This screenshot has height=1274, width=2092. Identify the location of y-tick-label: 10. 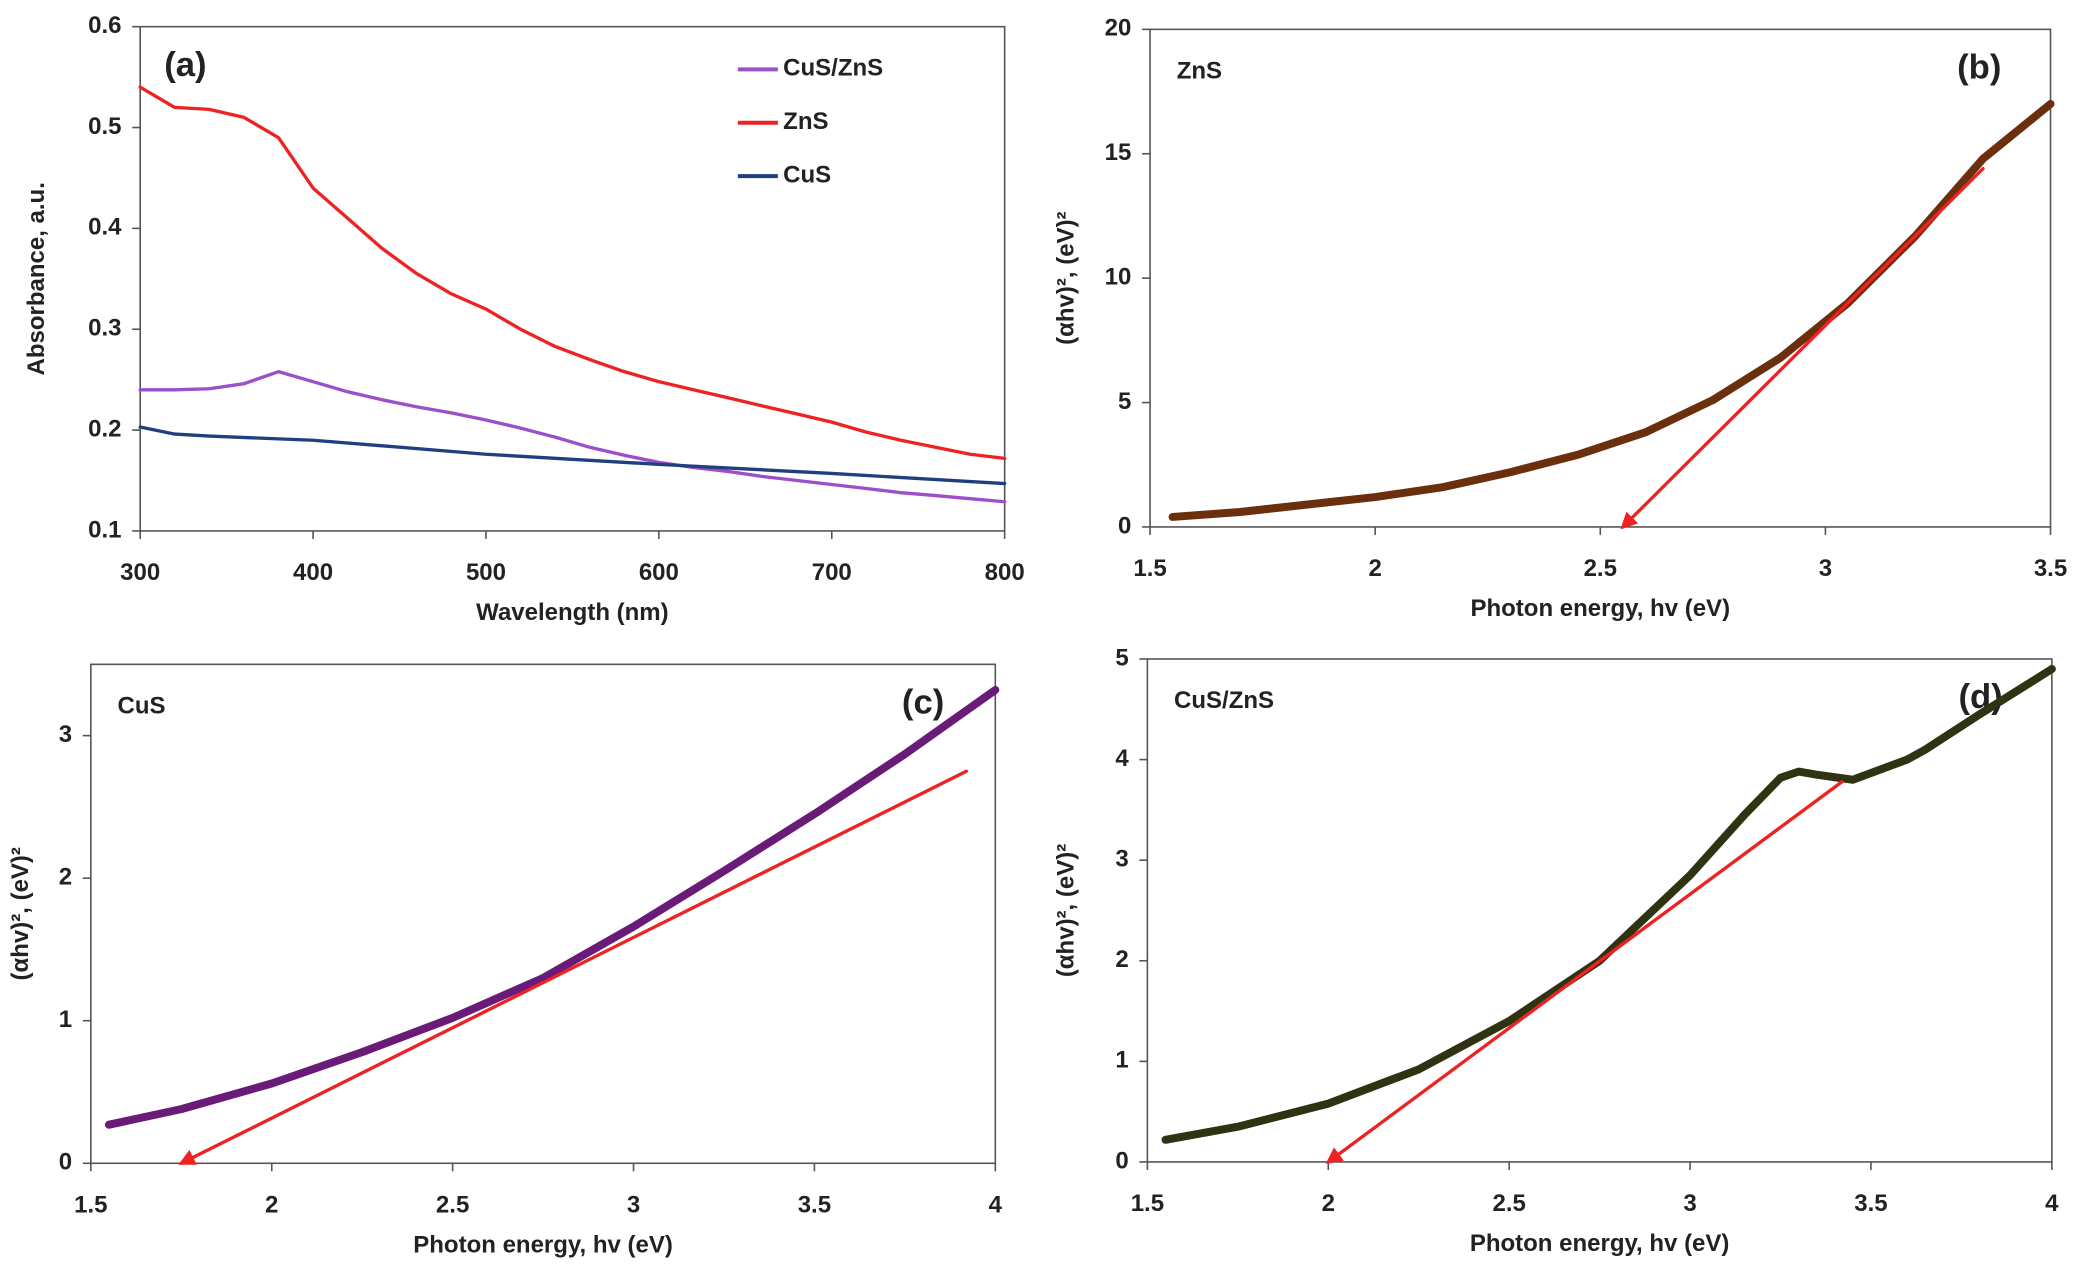
(1118, 276).